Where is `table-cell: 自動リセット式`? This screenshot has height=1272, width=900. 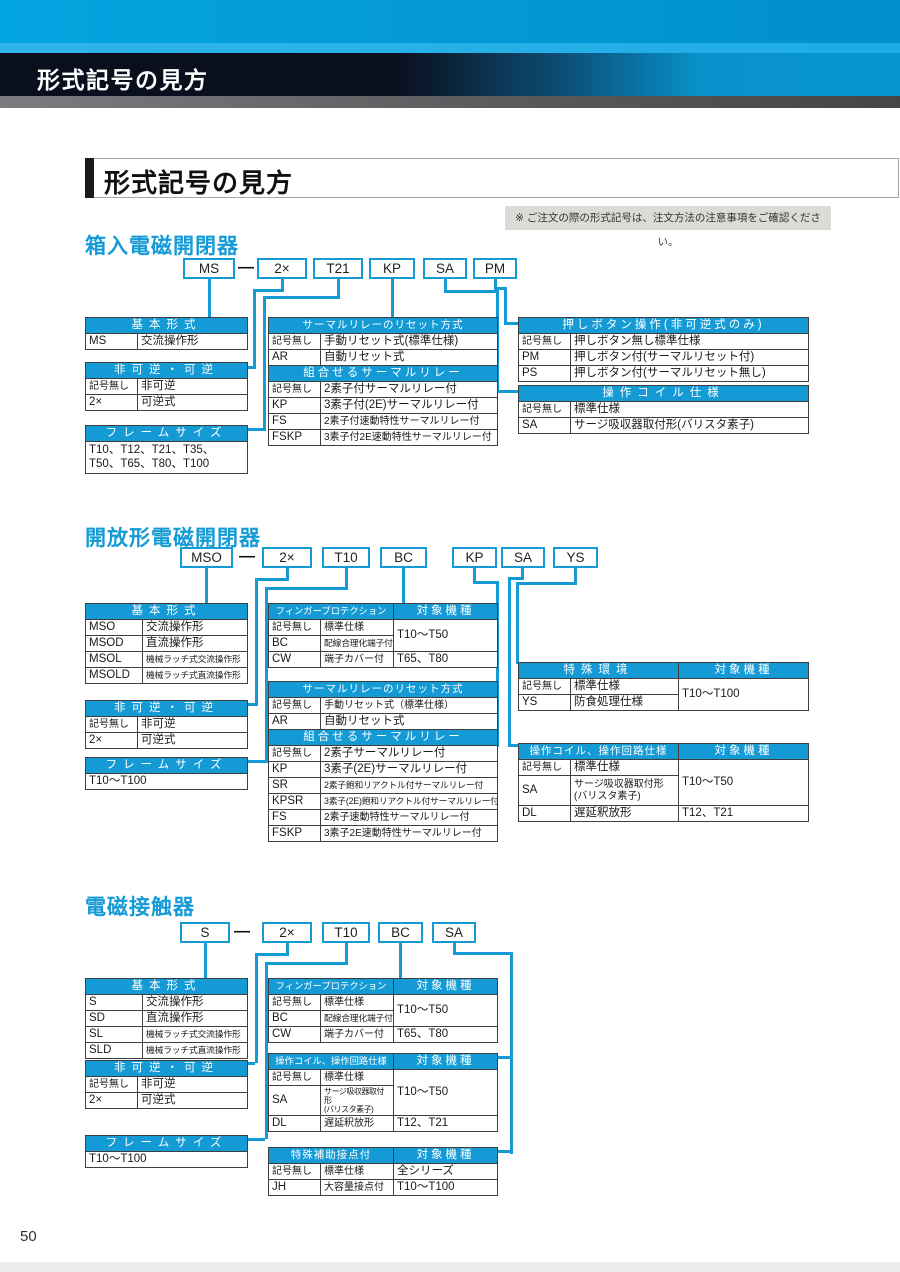 table-cell: 自動リセット式 is located at coordinates (409, 357).